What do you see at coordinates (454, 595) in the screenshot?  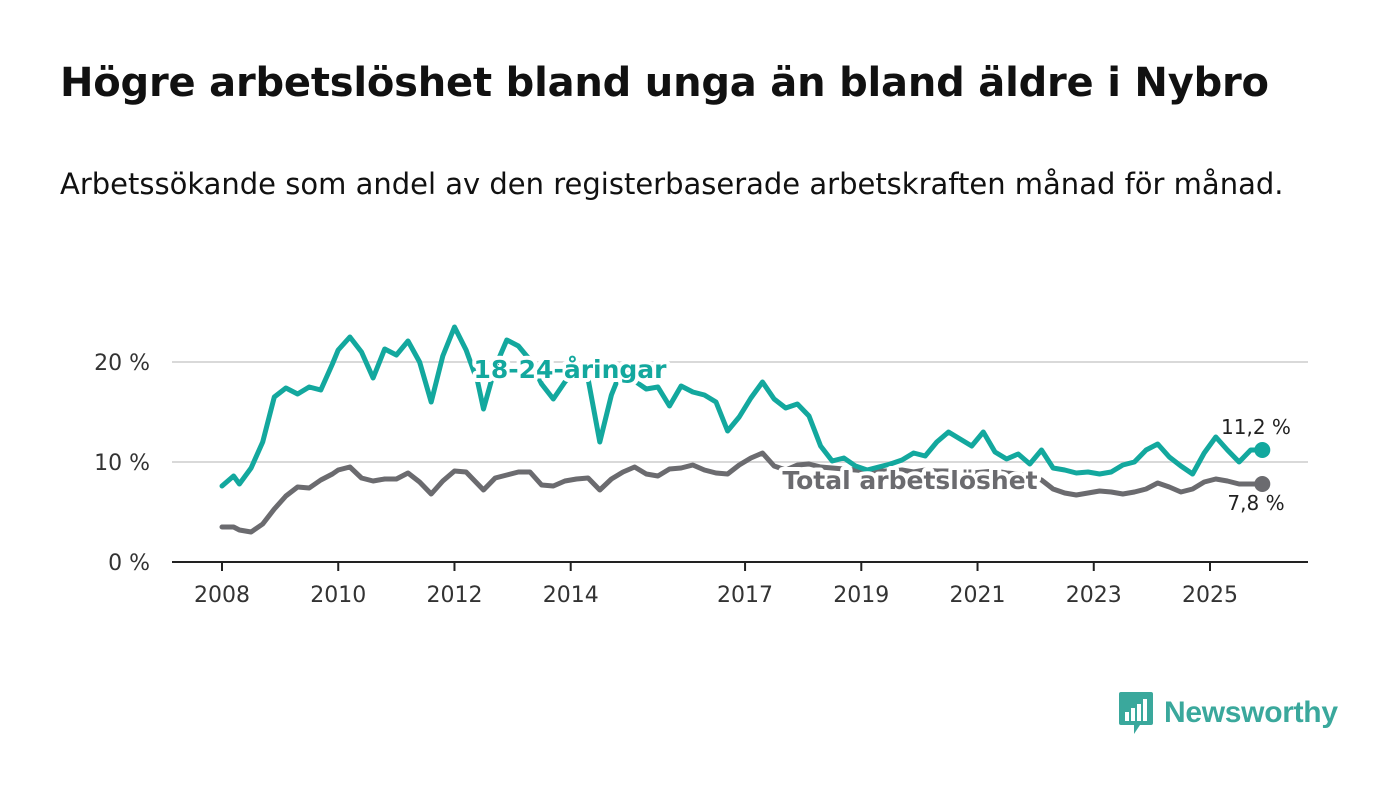 I see `x-tick-label: 2012` at bounding box center [454, 595].